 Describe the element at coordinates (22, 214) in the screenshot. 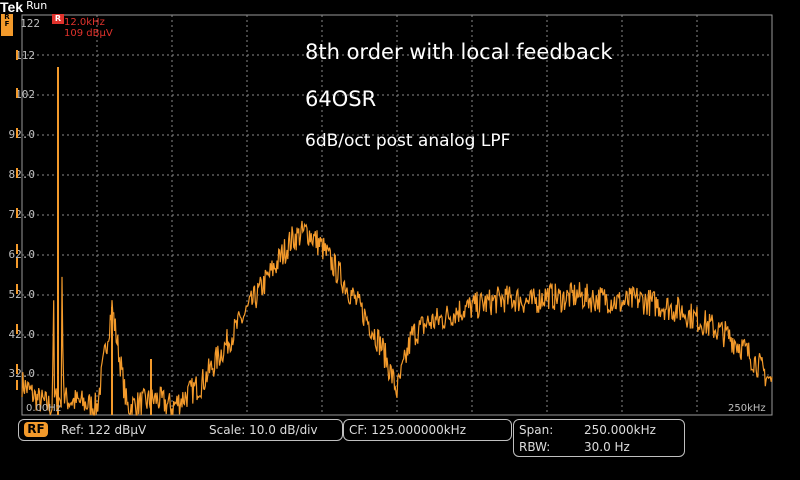

I see `y-label-72: 72.0` at that location.